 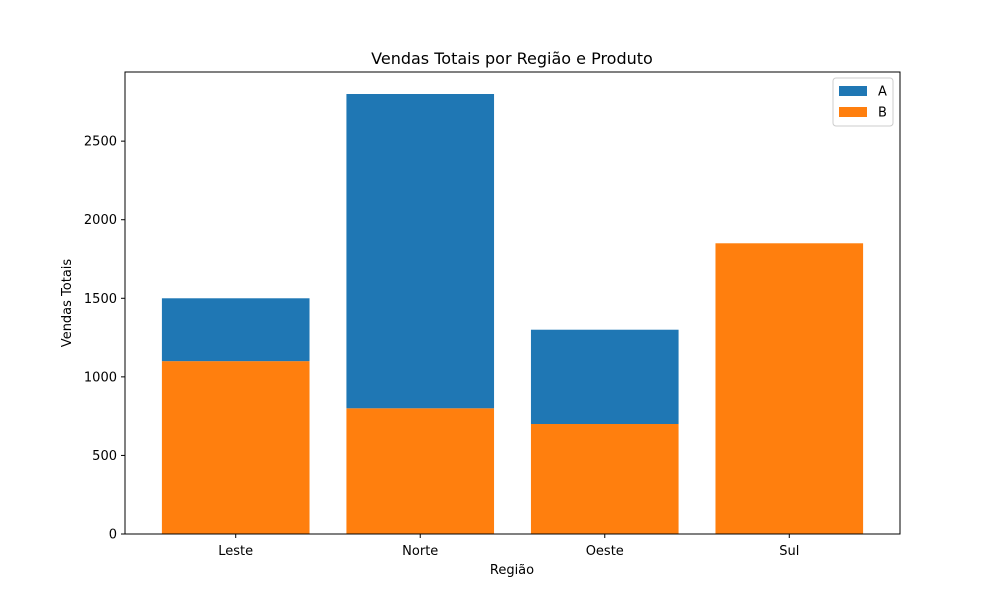 I want to click on bar-b-leste, so click(x=235, y=447).